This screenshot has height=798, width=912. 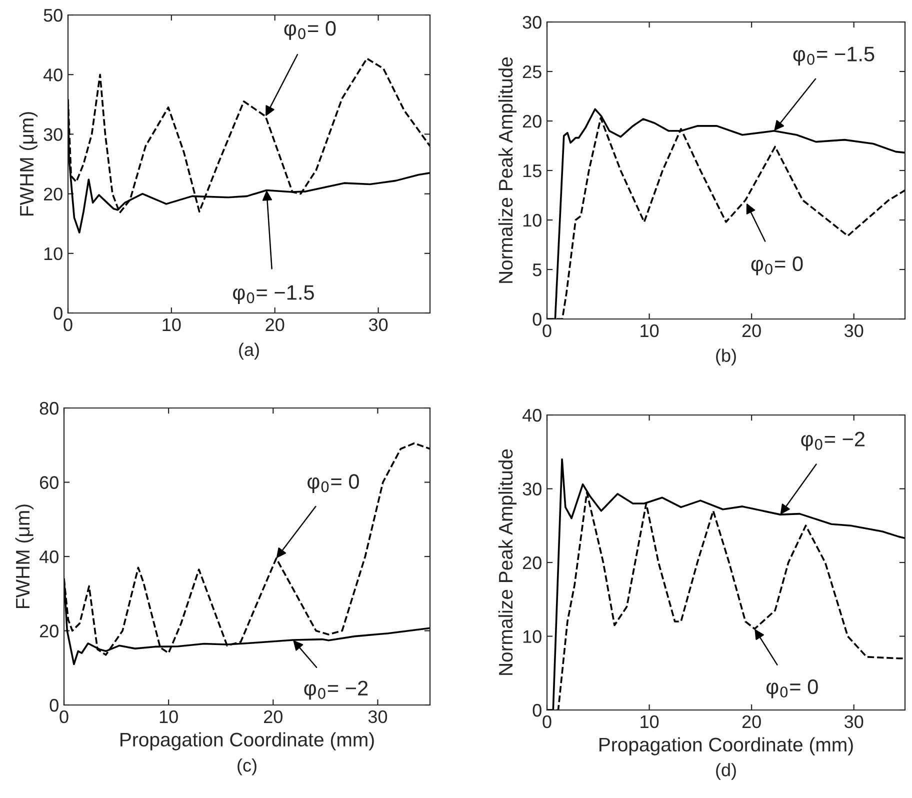 I want to click on text: (c), so click(x=247, y=767).